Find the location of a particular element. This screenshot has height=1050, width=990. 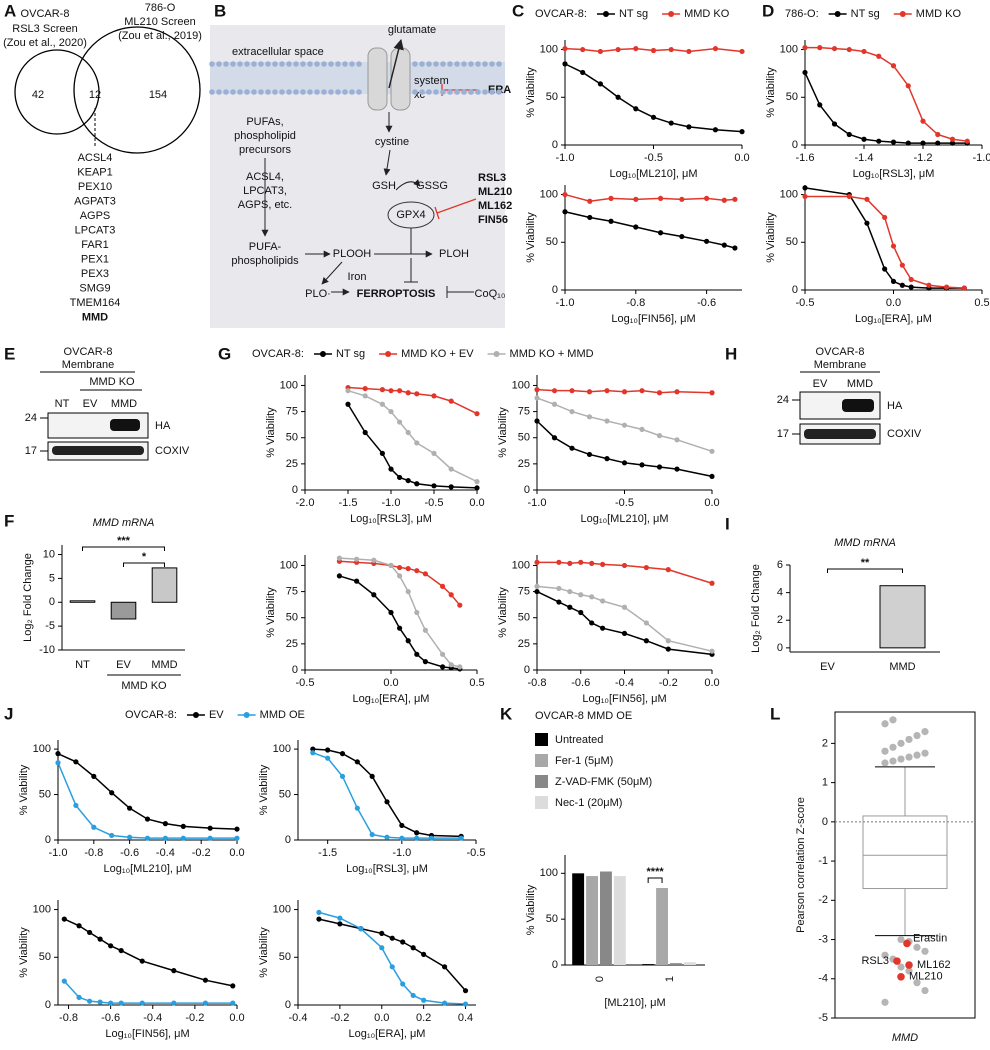

legend-label: MMD OE is located at coordinates (282, 715).